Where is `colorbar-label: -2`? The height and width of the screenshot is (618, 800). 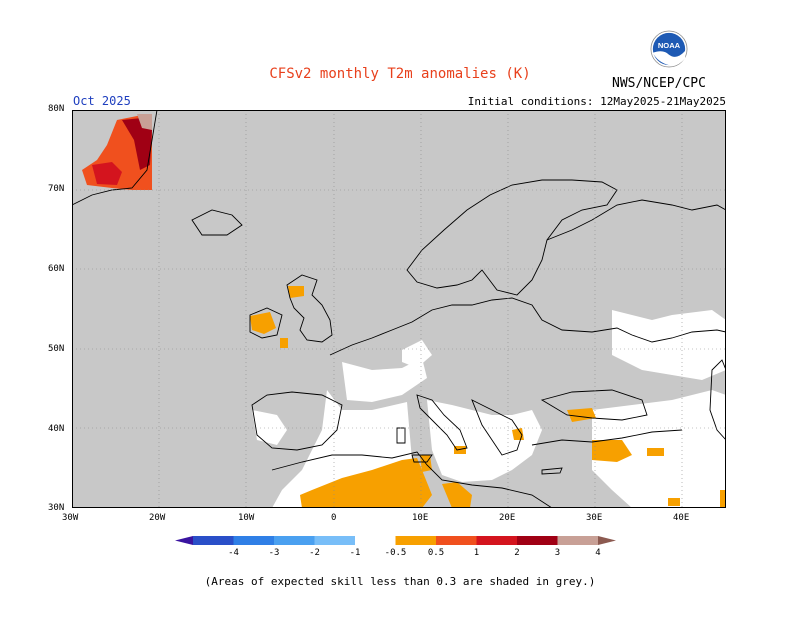 colorbar-label: -2 is located at coordinates (314, 553).